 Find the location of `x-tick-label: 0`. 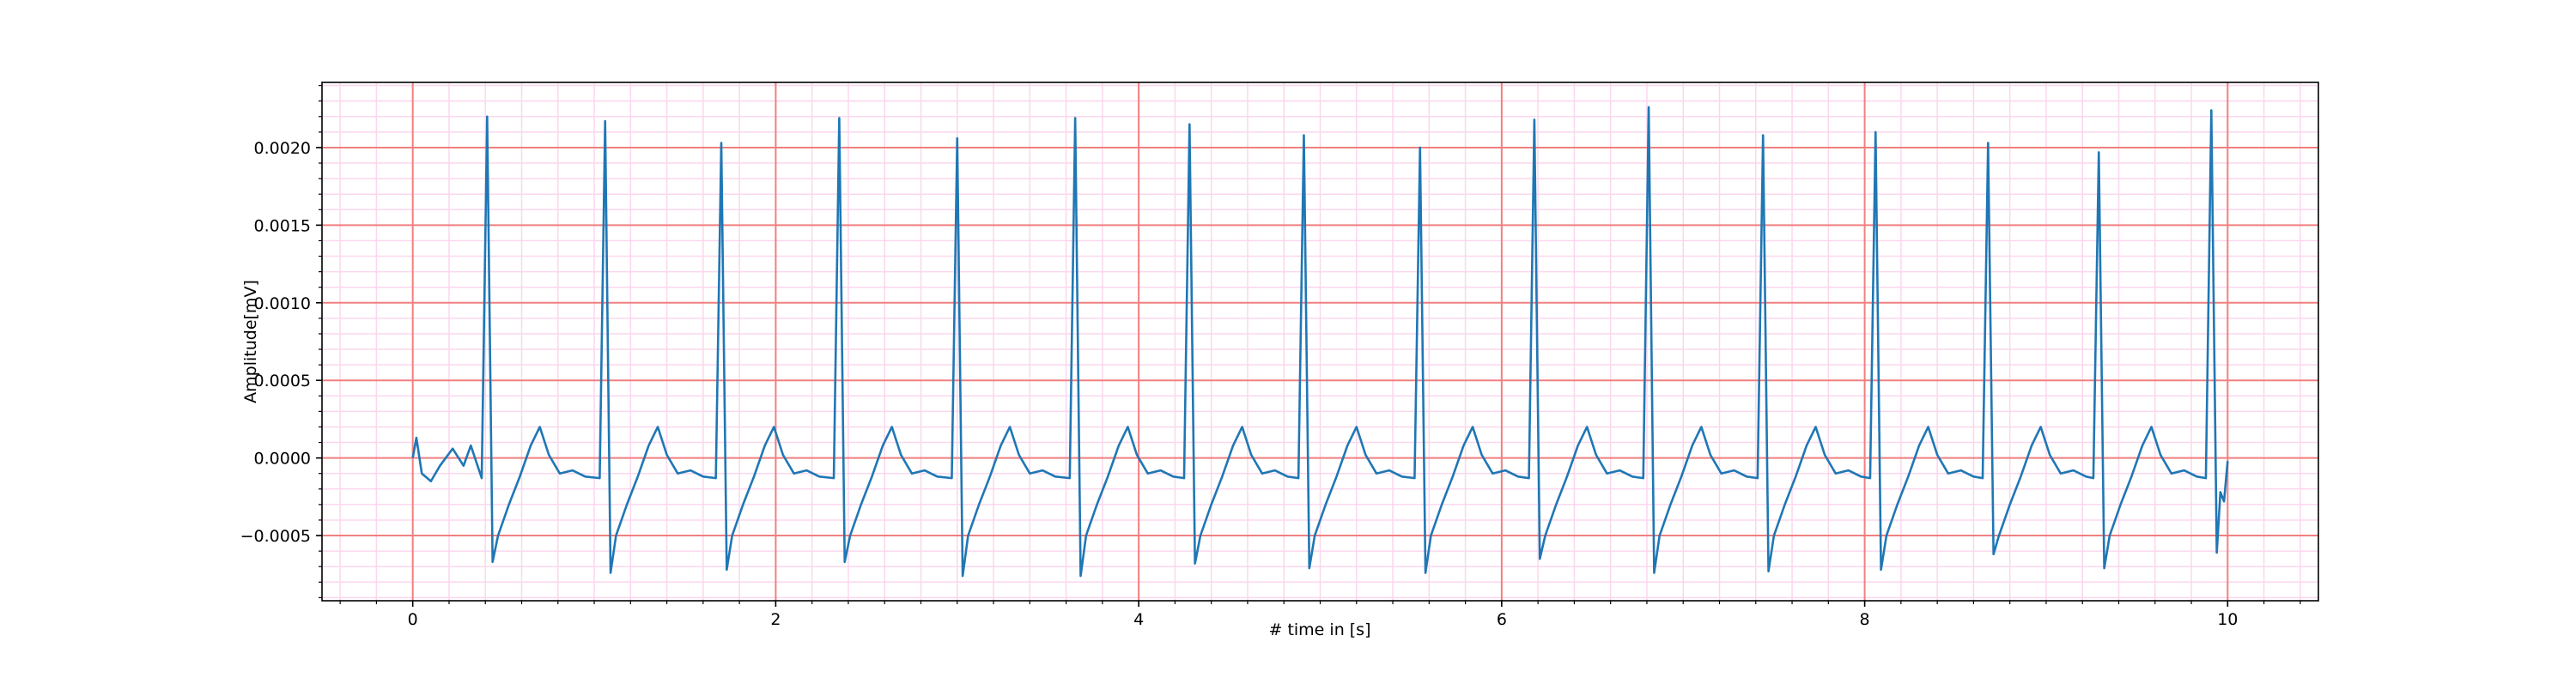

x-tick-label: 0 is located at coordinates (413, 619).